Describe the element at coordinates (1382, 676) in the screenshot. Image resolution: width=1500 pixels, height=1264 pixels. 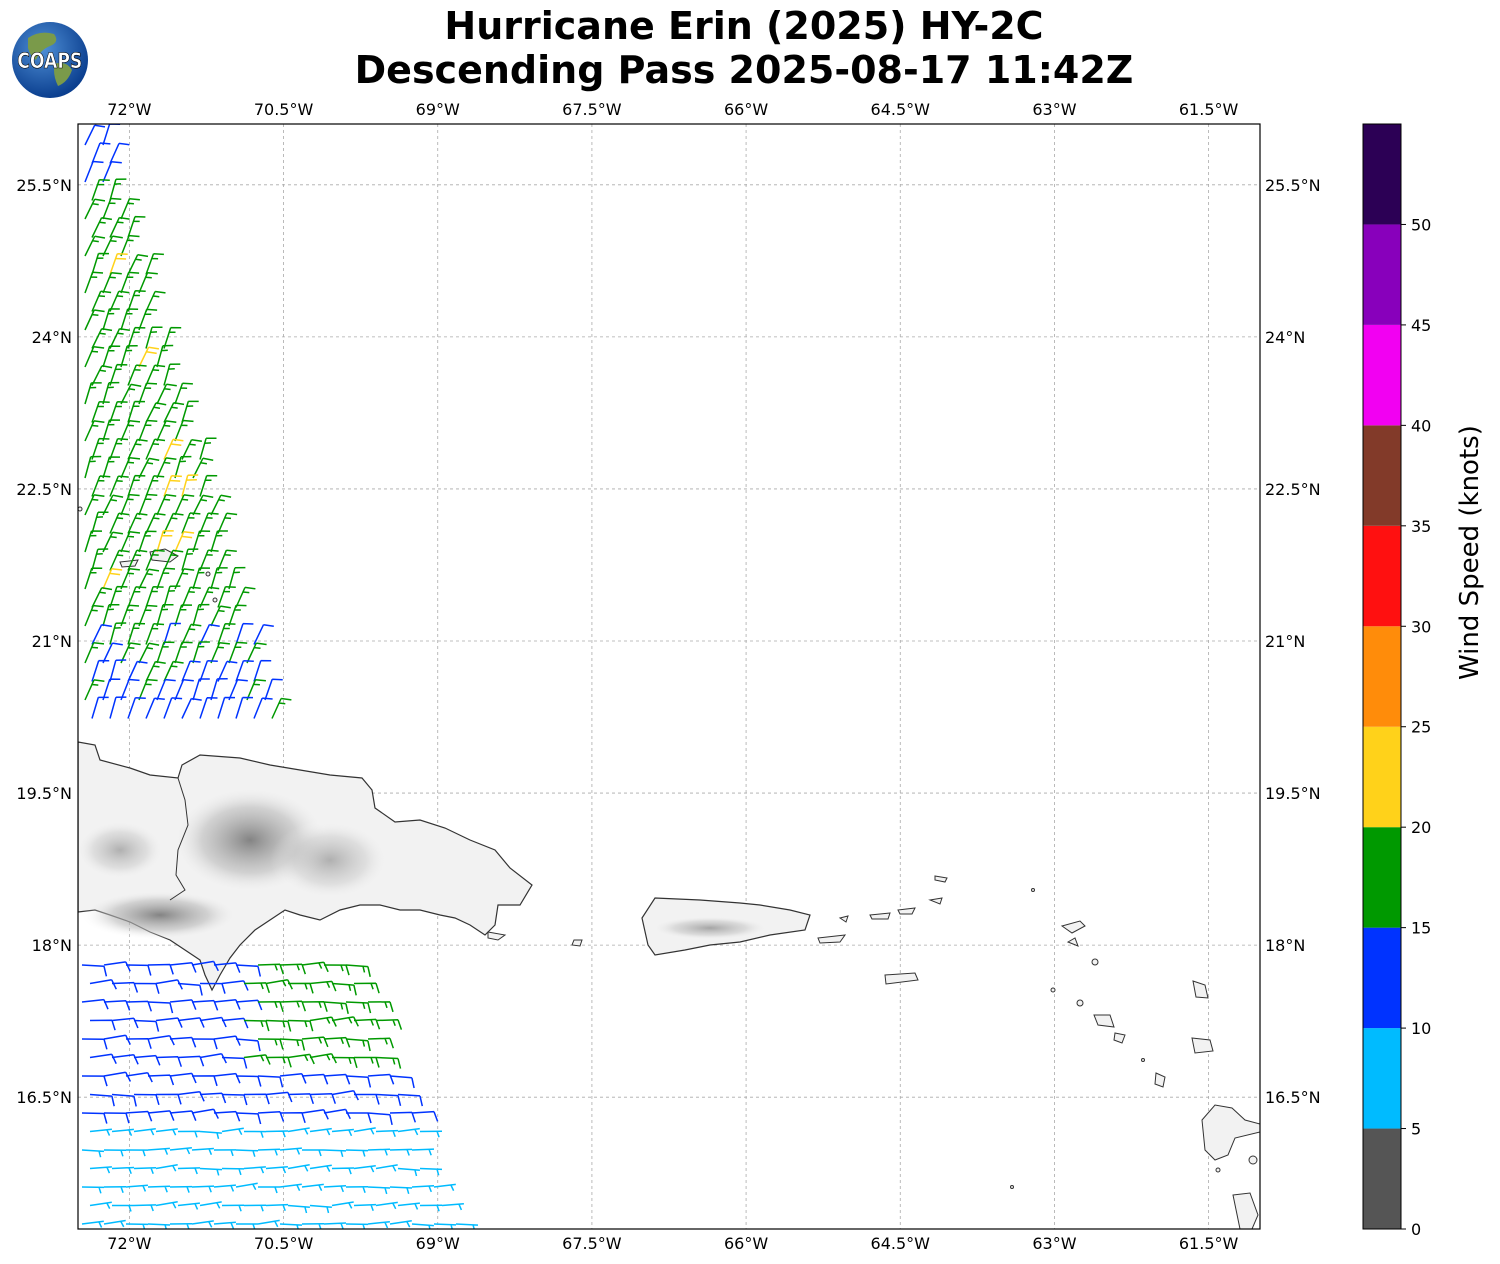
I see `colorbar-frame` at that location.